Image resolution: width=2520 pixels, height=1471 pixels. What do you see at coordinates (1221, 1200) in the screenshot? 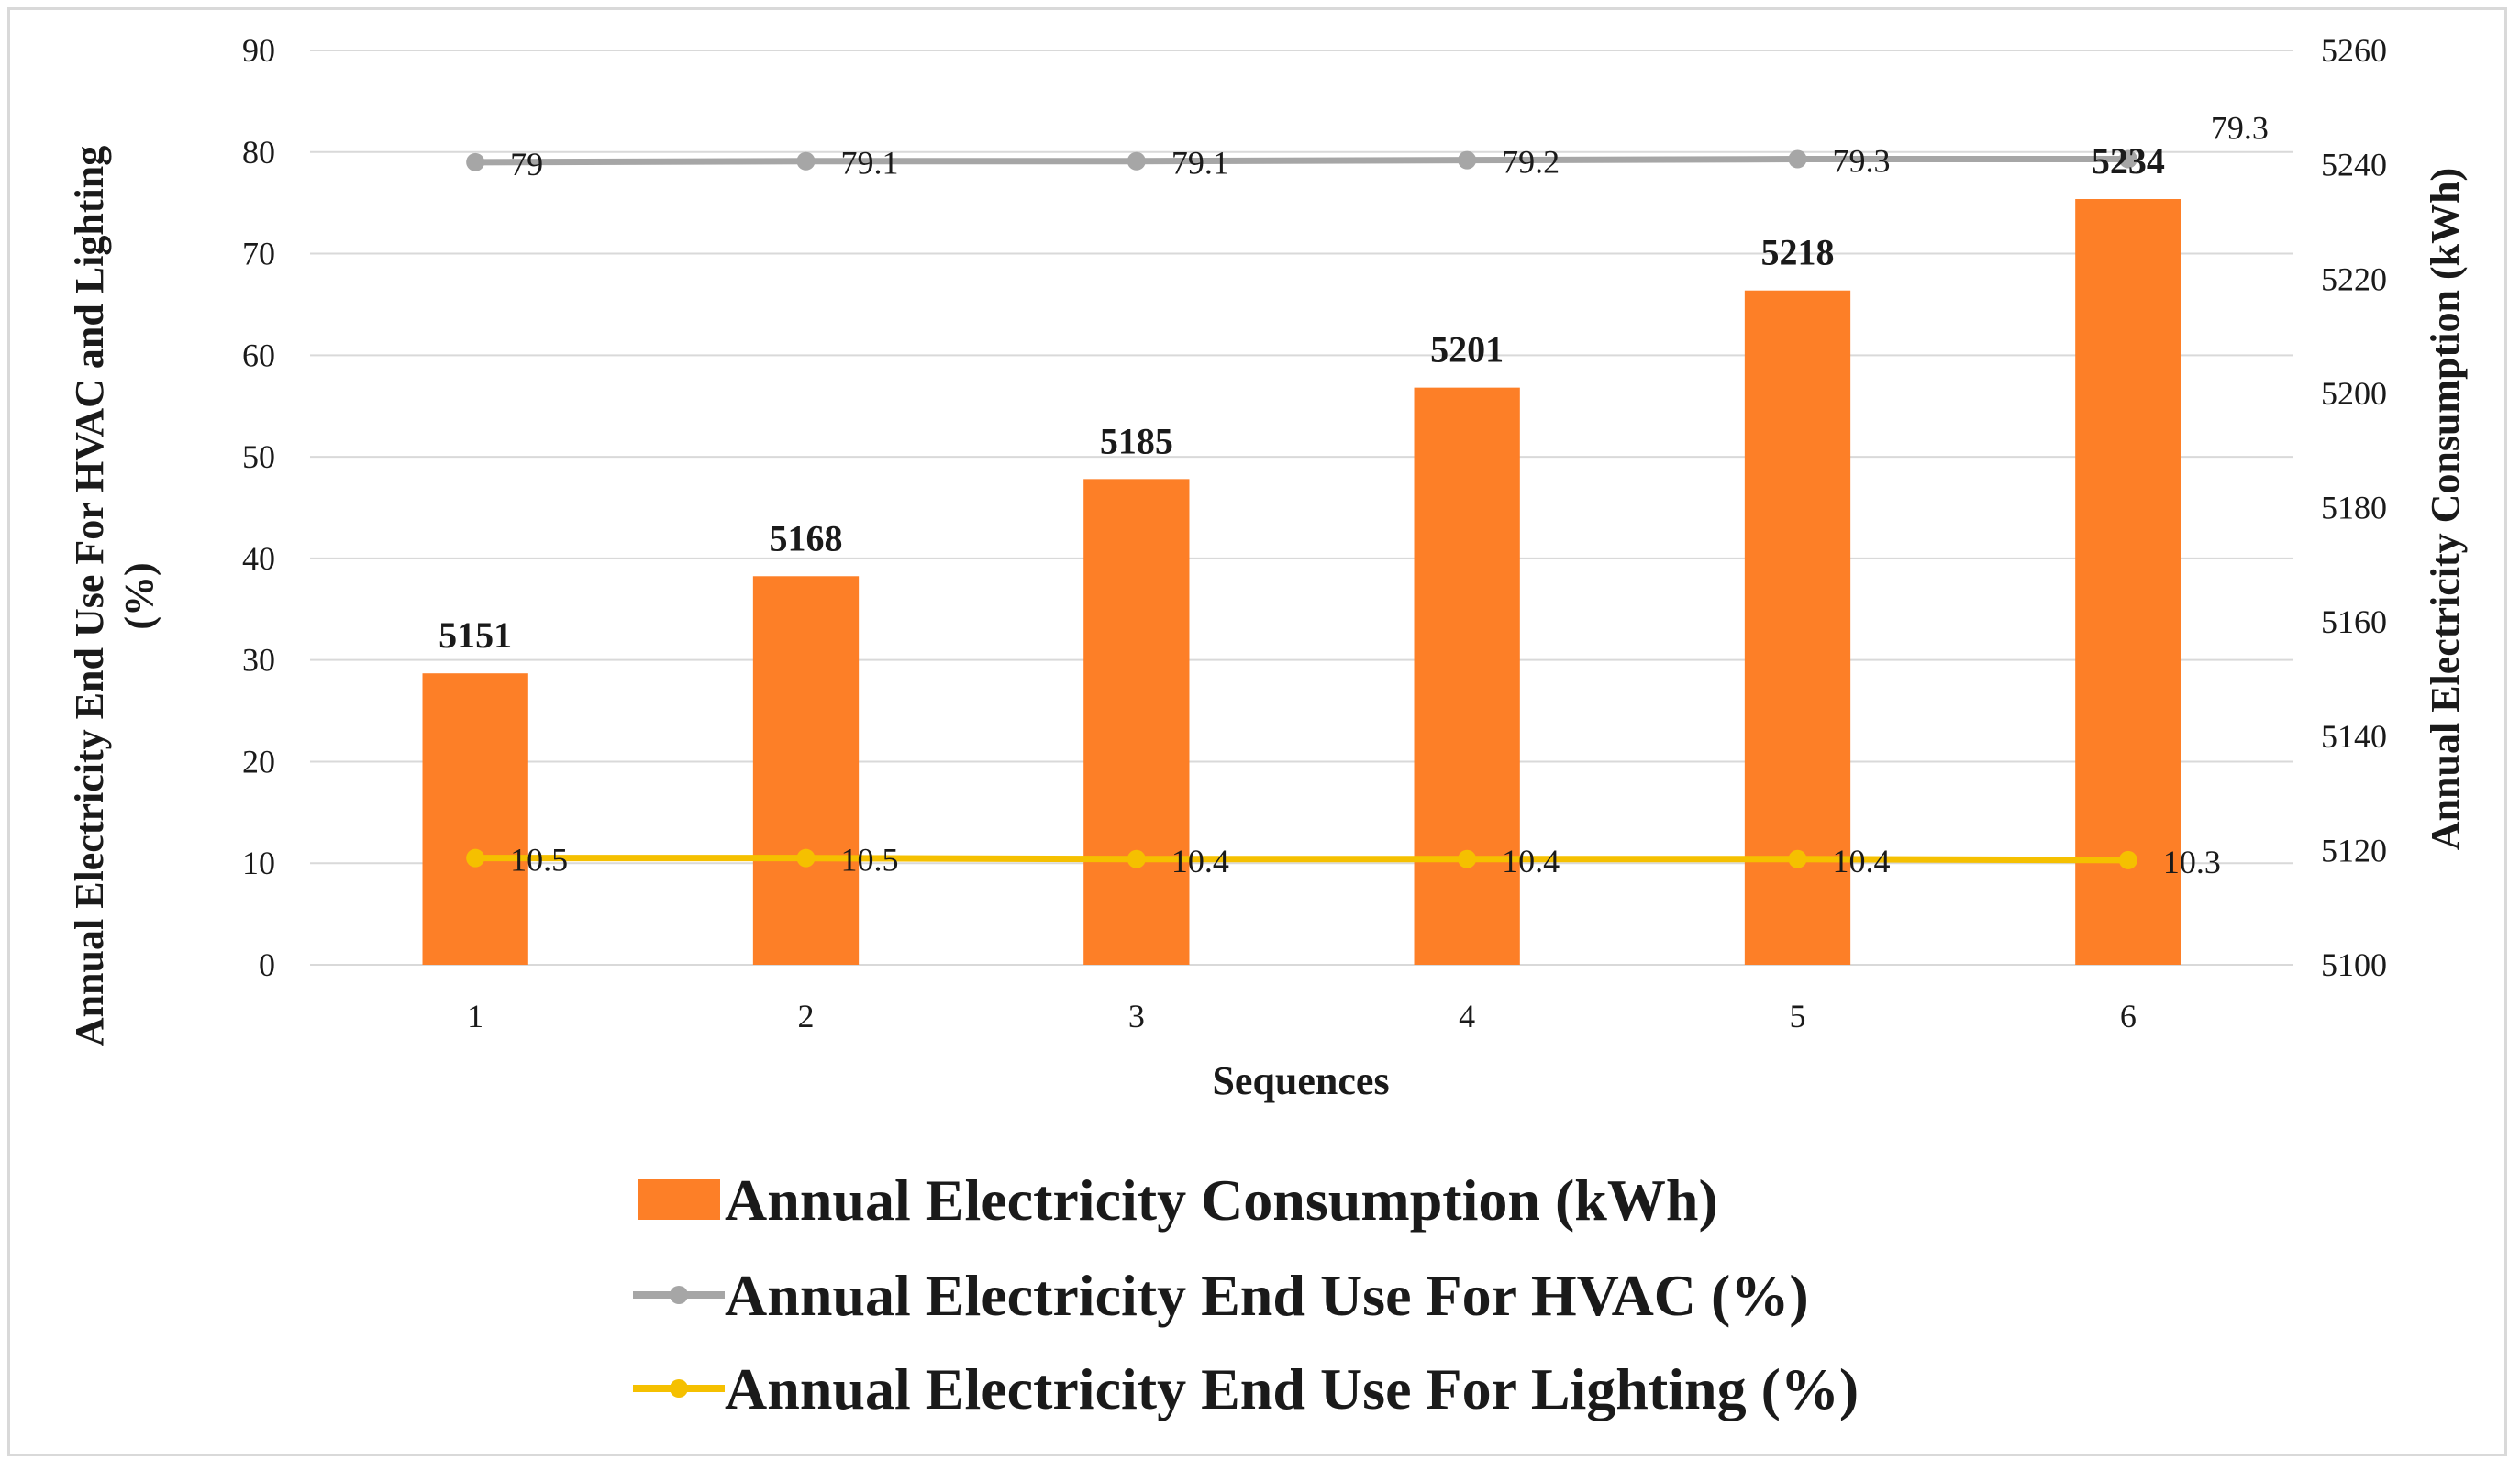
I see `legend-entry-label: Annual Electricity Consumption (kWh)` at bounding box center [1221, 1200].